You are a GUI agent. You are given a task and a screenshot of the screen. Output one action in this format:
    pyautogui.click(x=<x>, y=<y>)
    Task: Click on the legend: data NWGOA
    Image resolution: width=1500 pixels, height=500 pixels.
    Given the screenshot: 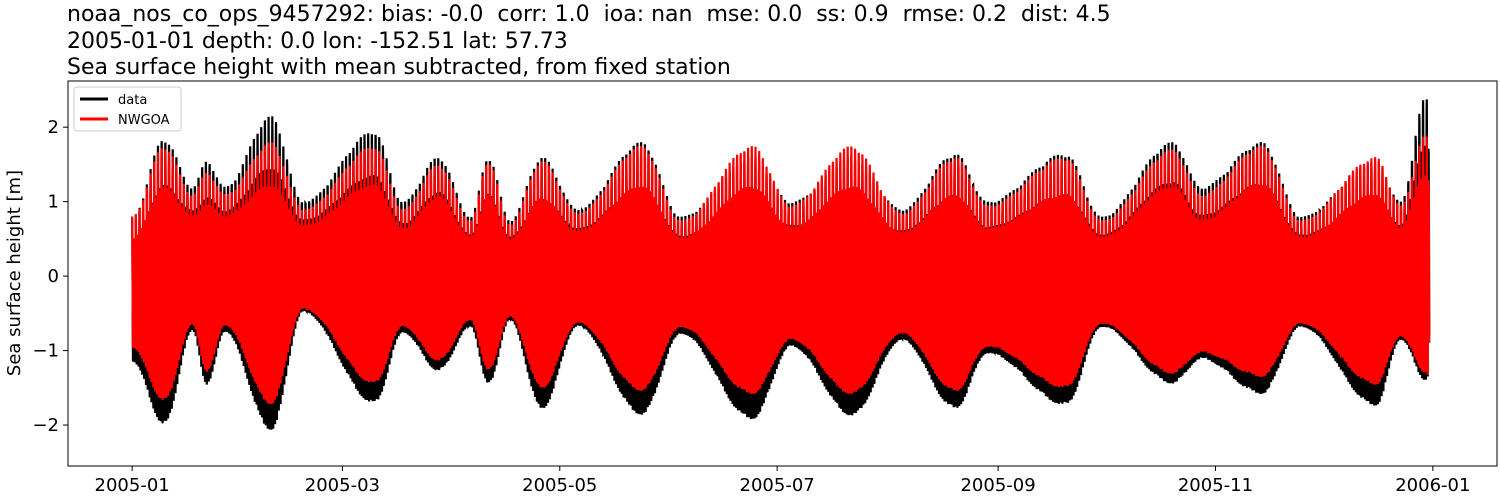 What is the action you would take?
    pyautogui.click(x=127, y=109)
    